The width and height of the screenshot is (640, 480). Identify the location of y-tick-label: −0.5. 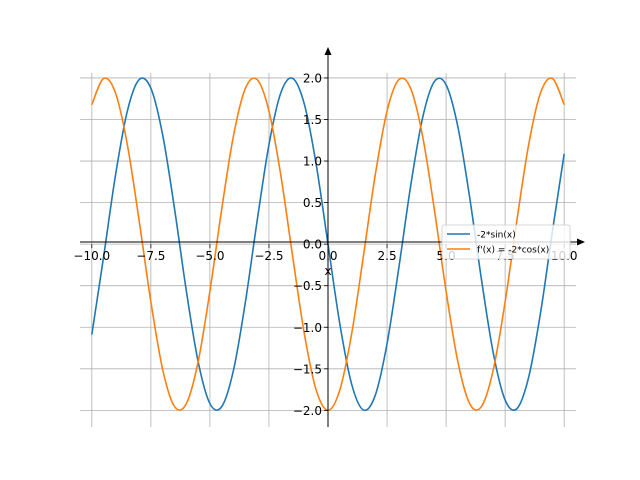
(307, 286).